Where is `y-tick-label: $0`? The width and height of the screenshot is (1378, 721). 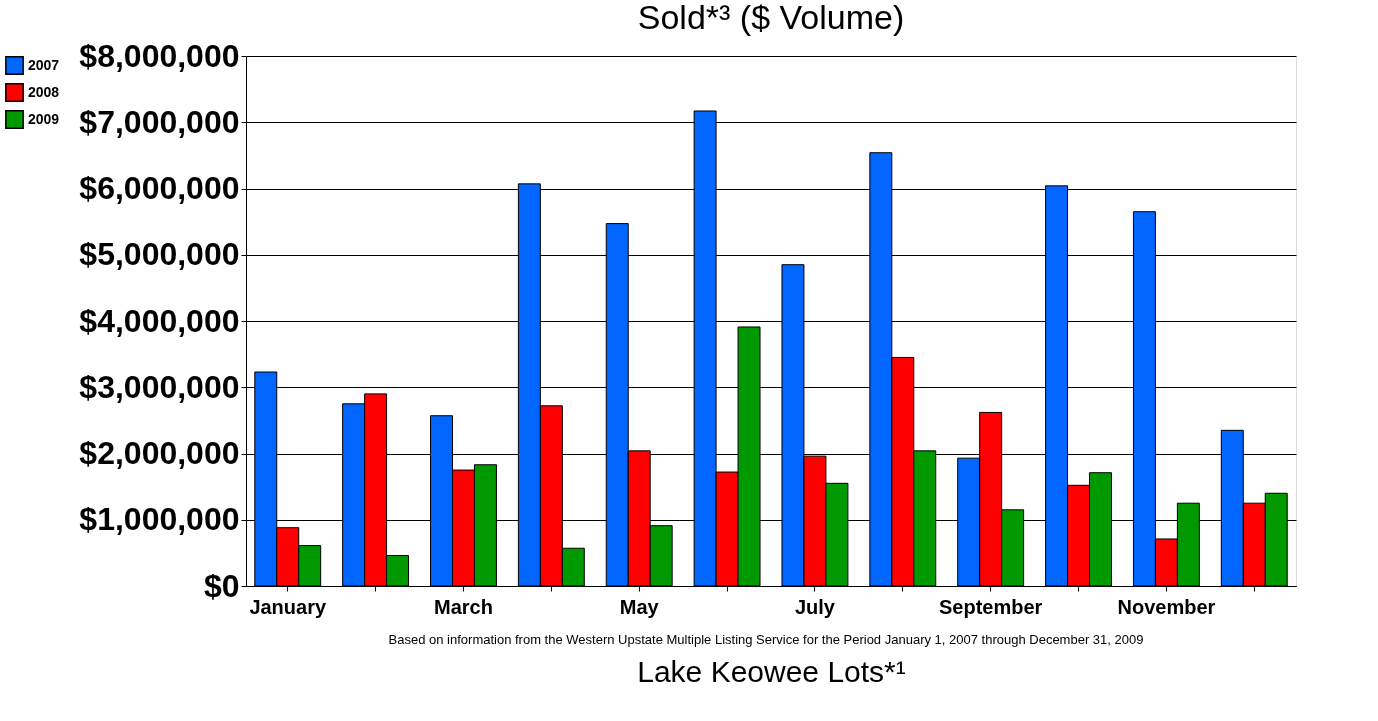 y-tick-label: $0 is located at coordinates (221, 585).